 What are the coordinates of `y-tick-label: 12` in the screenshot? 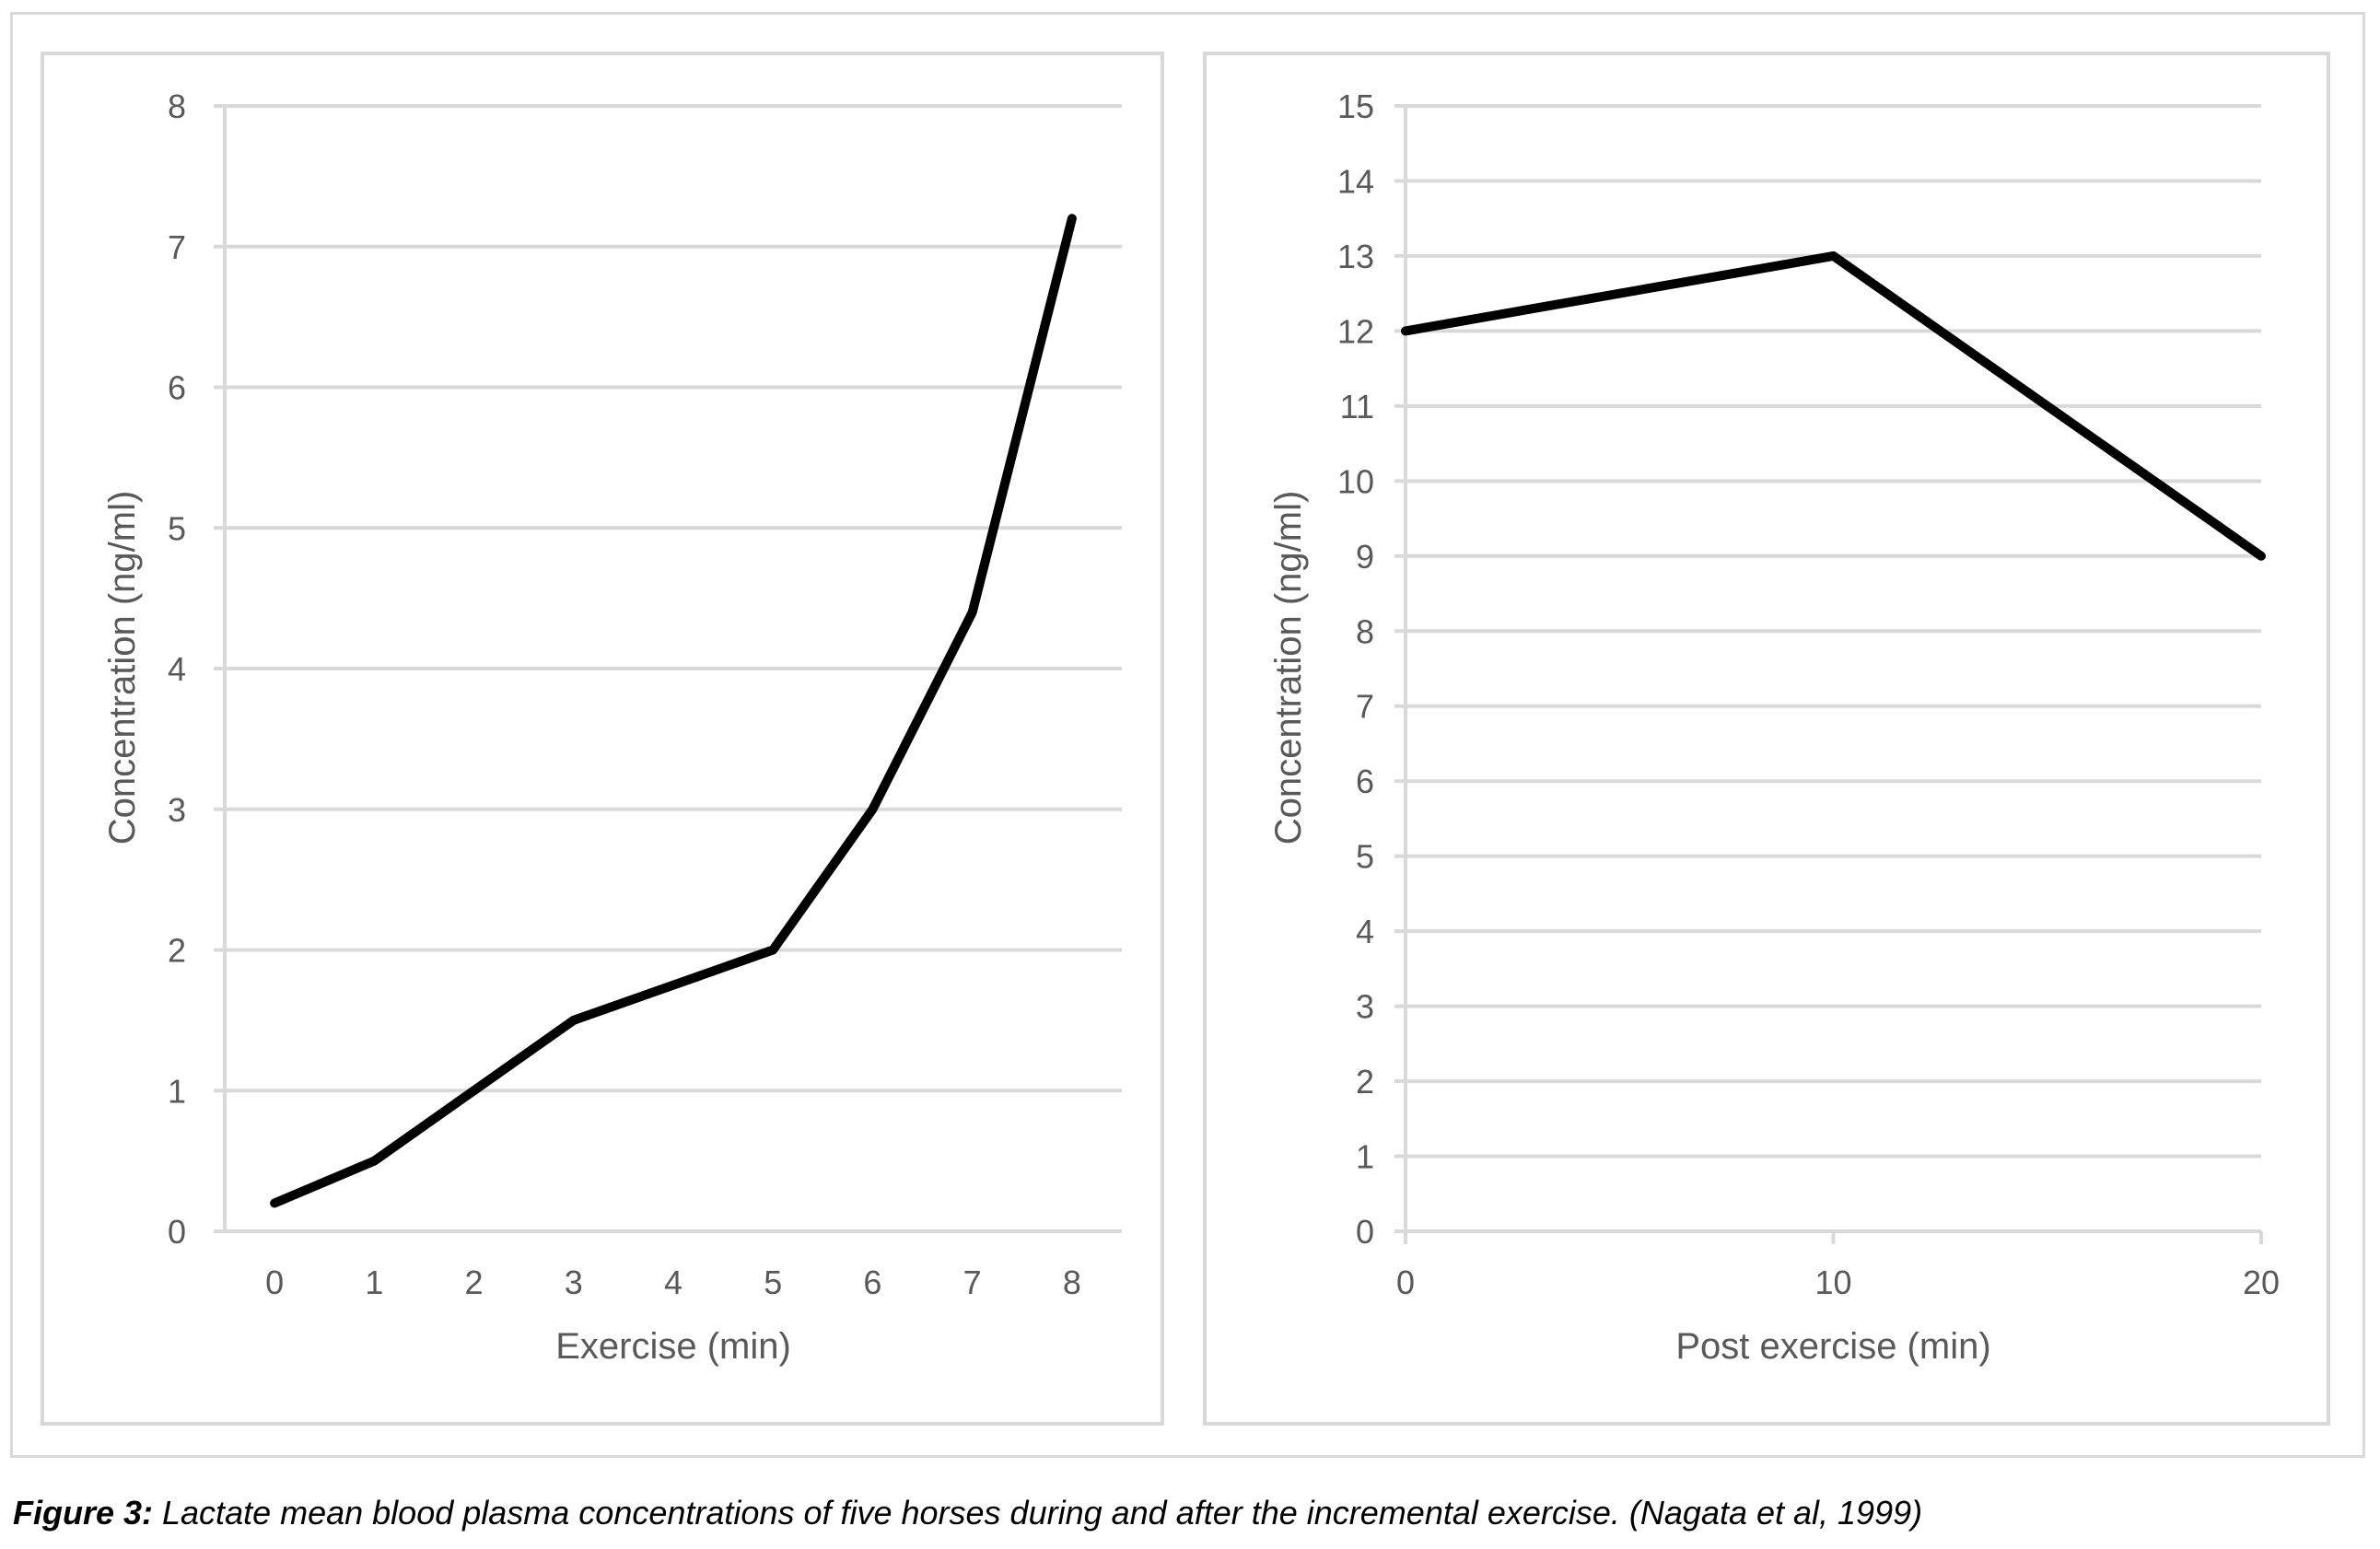 It's located at (1355, 331).